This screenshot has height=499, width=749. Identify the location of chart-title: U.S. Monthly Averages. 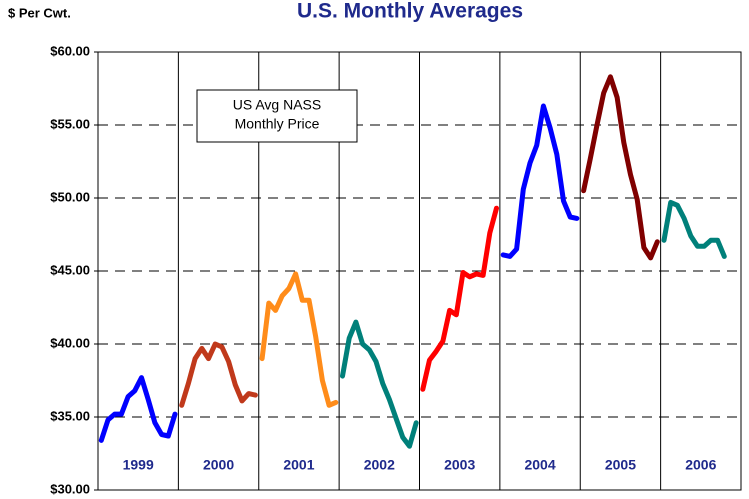
(410, 11).